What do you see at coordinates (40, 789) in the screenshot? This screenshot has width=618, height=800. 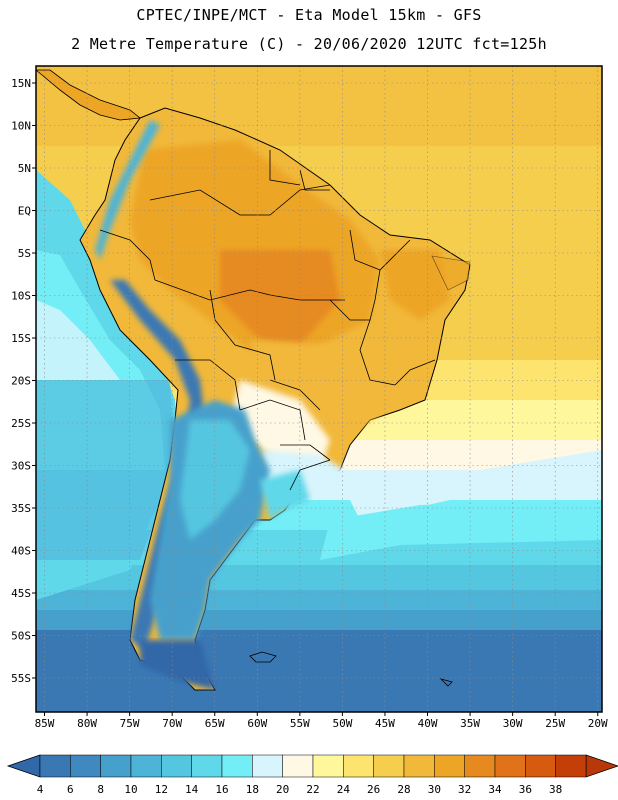 I see `colorbar-label: 4` at bounding box center [40, 789].